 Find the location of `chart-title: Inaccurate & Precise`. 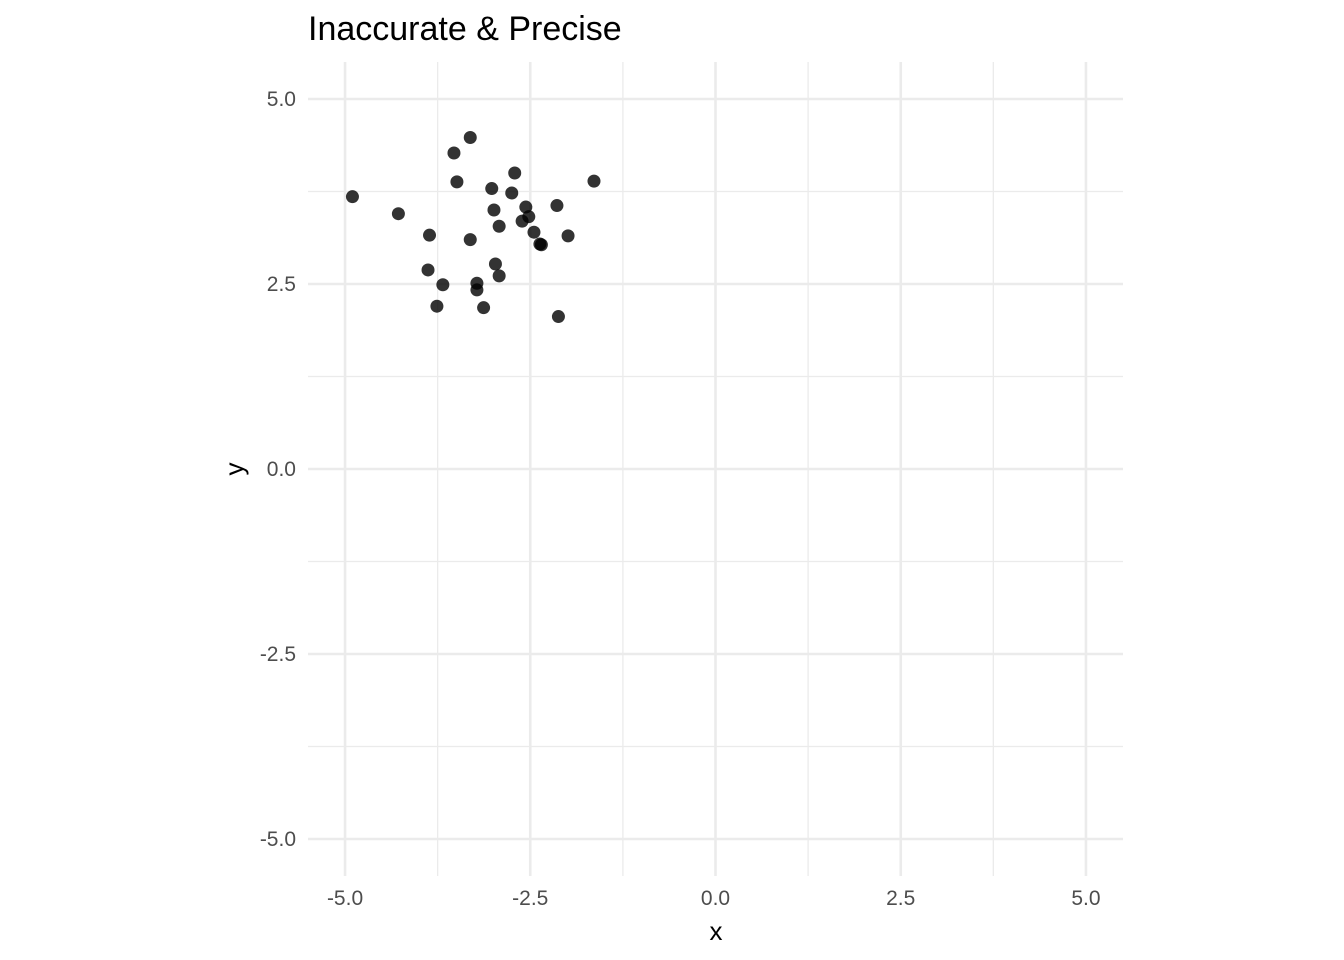

chart-title: Inaccurate & Precise is located at coordinates (465, 29).